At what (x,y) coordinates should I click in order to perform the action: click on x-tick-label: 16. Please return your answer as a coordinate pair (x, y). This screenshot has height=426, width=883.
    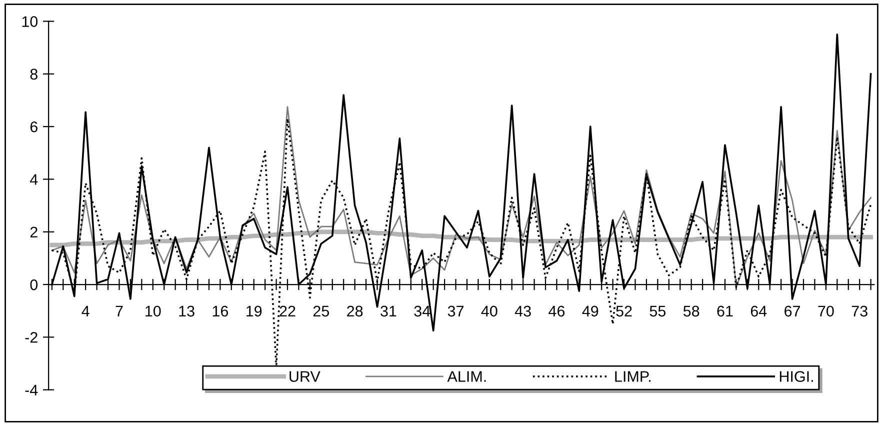
    Looking at the image, I should click on (220, 311).